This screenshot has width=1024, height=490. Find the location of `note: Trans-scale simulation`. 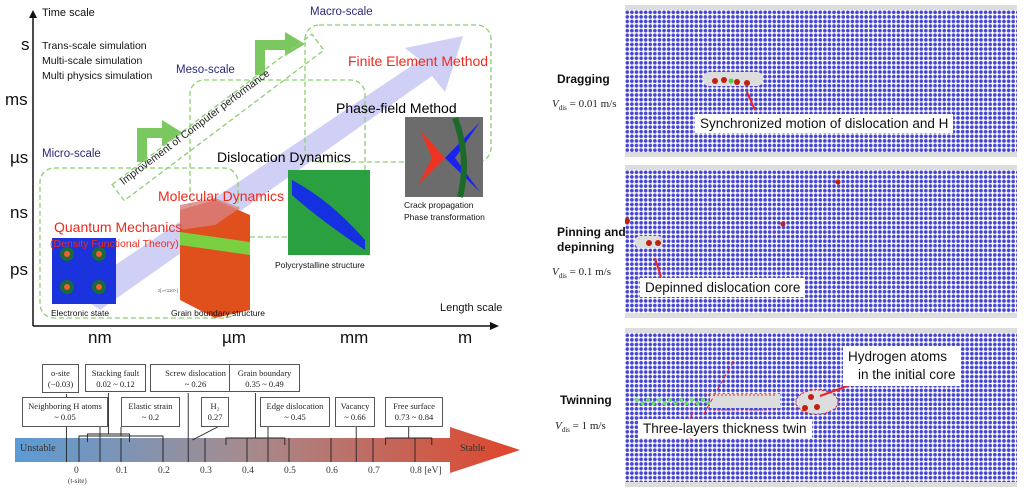

note: Trans-scale simulation is located at coordinates (94, 46).